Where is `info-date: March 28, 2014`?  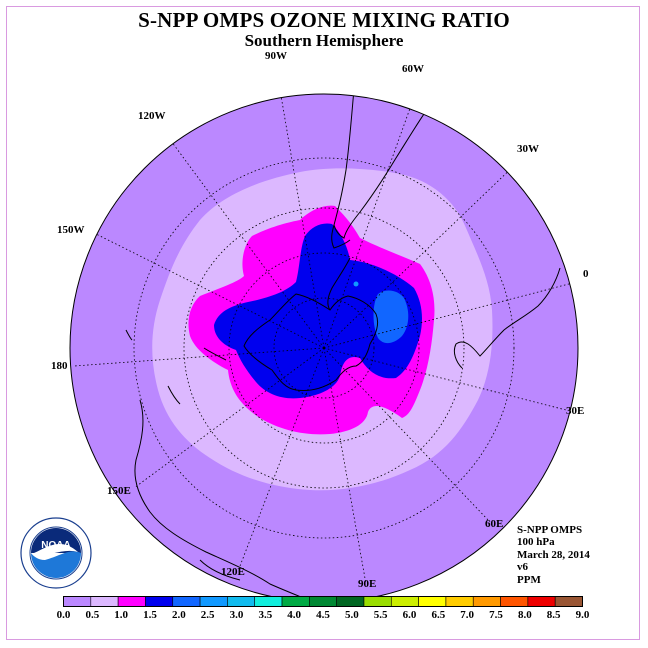
info-date: March 28, 2014 is located at coordinates (553, 554).